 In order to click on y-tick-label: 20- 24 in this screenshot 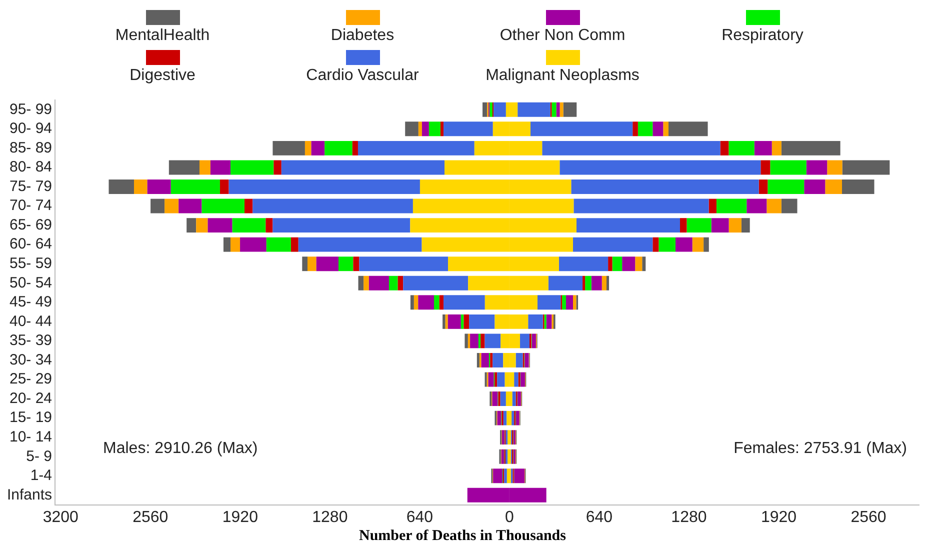, I will do `click(30, 398)`.